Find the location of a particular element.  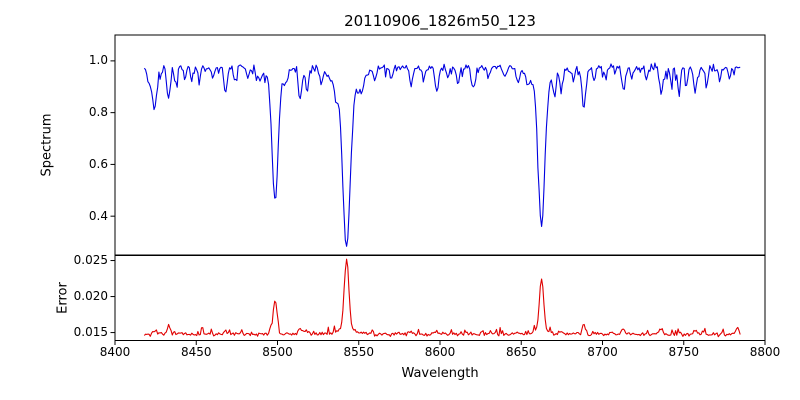

x-tick-label: 8550 is located at coordinates (359, 352).